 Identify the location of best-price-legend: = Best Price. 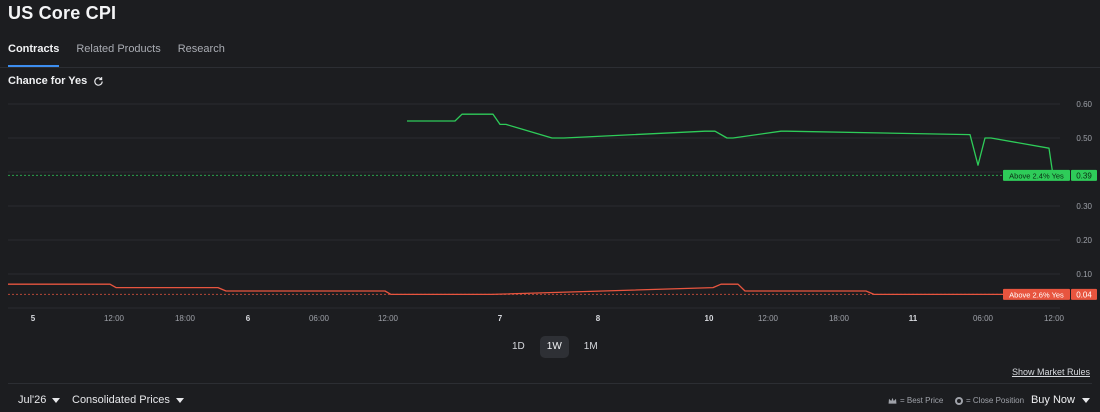
(915, 400).